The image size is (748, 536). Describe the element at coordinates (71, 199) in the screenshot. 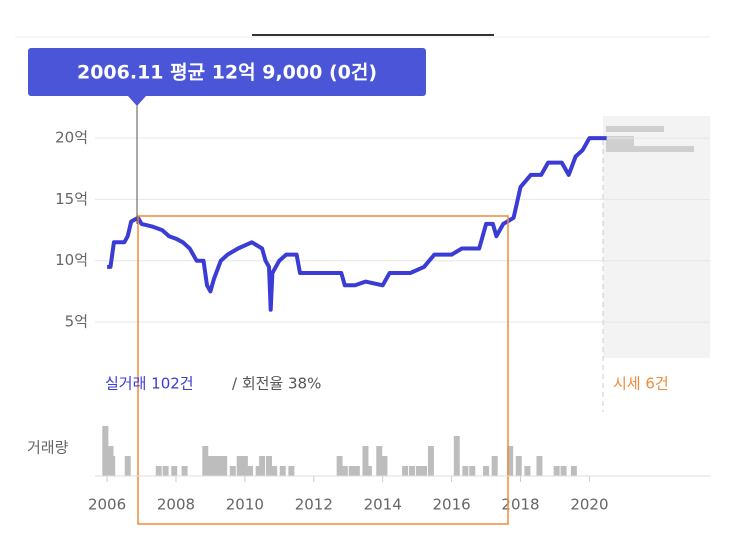

I see `y-tick-label: 15억` at that location.